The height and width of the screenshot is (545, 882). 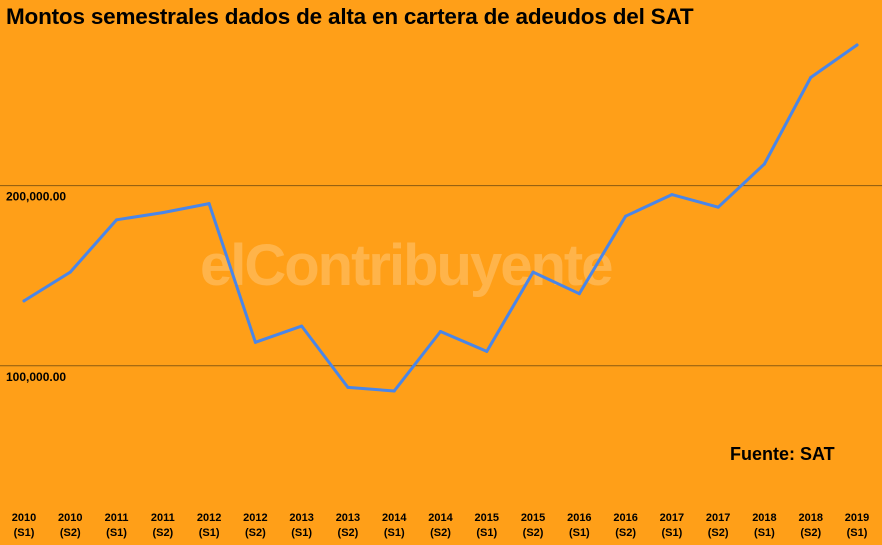 I want to click on x-tick-label: 2016 (S2), so click(x=625, y=525).